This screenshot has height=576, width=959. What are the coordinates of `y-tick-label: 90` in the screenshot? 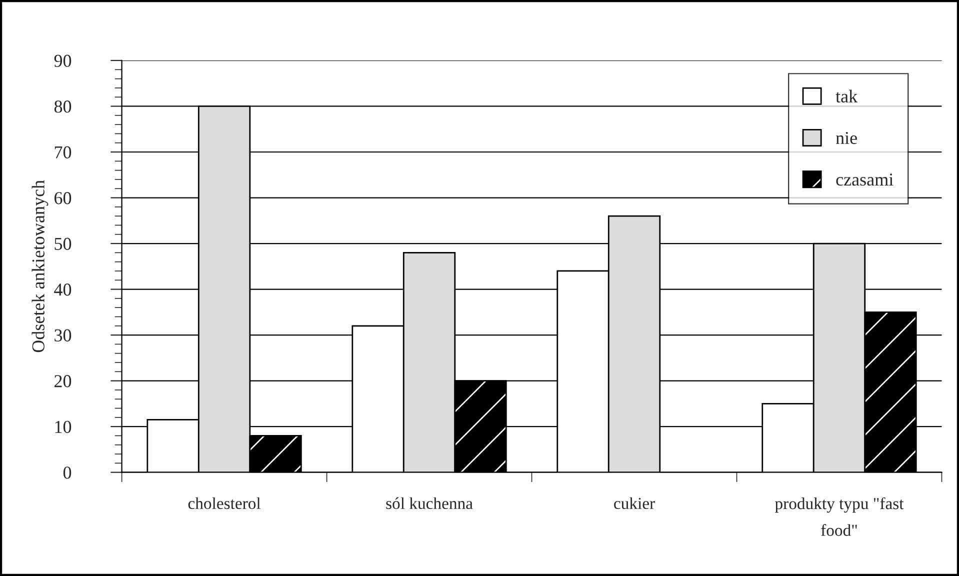 It's located at (63, 60).